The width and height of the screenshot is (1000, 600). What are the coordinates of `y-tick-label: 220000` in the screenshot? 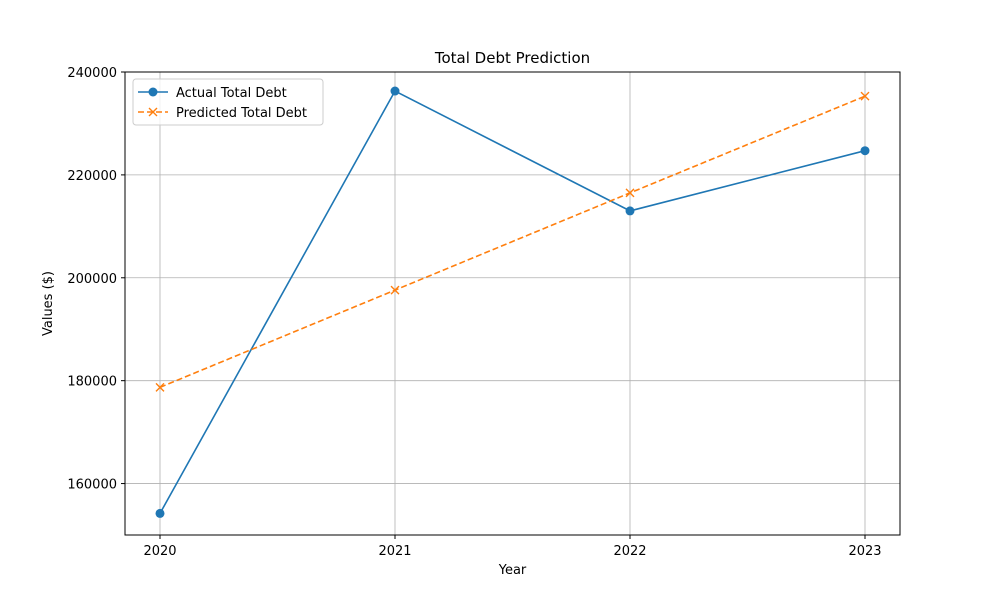 It's located at (92, 176).